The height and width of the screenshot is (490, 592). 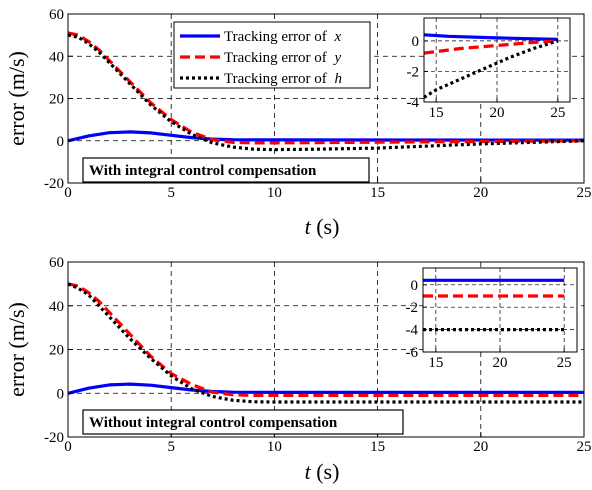 What do you see at coordinates (203, 171) in the screenshot?
I see `annotation-text: With integral control compensation` at bounding box center [203, 171].